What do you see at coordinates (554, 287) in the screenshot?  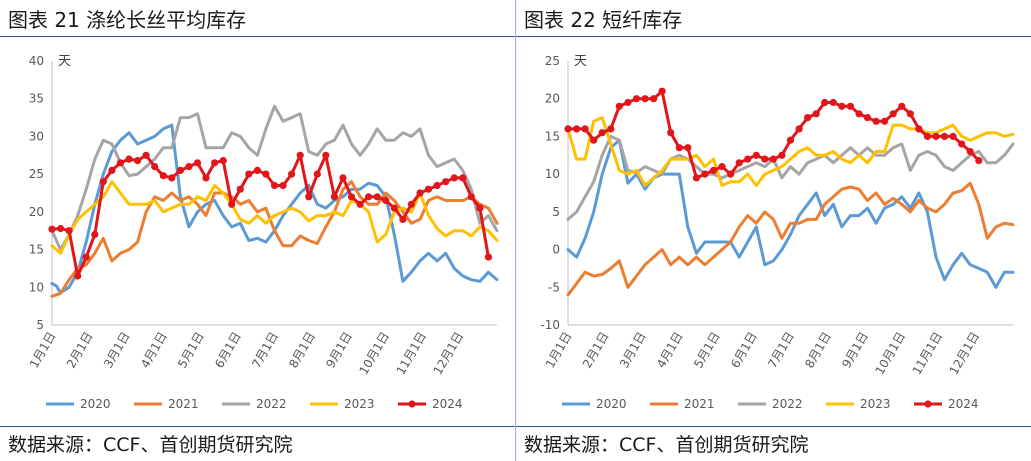 I see `y-tick-label: -5` at bounding box center [554, 287].